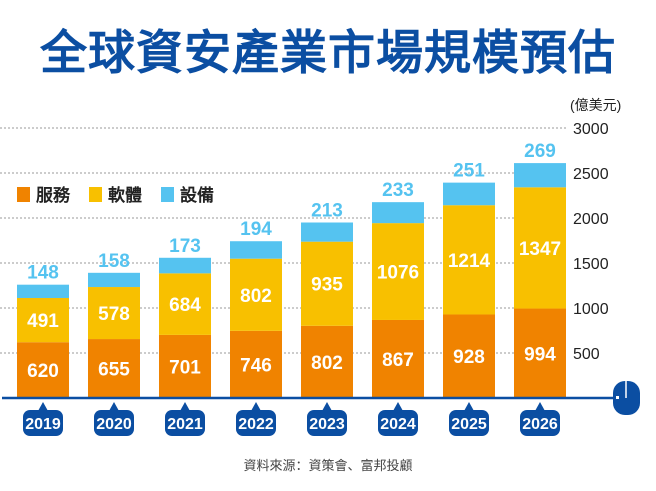  I want to click on data-label: 1347, so click(540, 249).